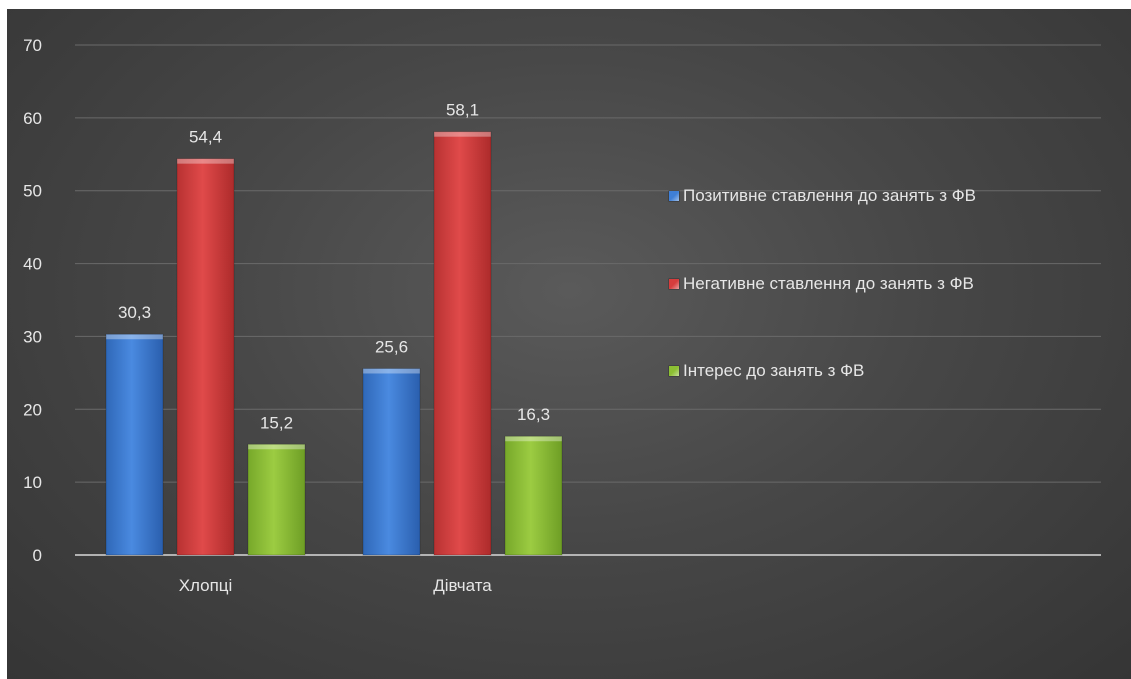 This screenshot has width=1131, height=679. Describe the element at coordinates (462, 110) in the screenshot. I see `data-label: 58,1` at that location.